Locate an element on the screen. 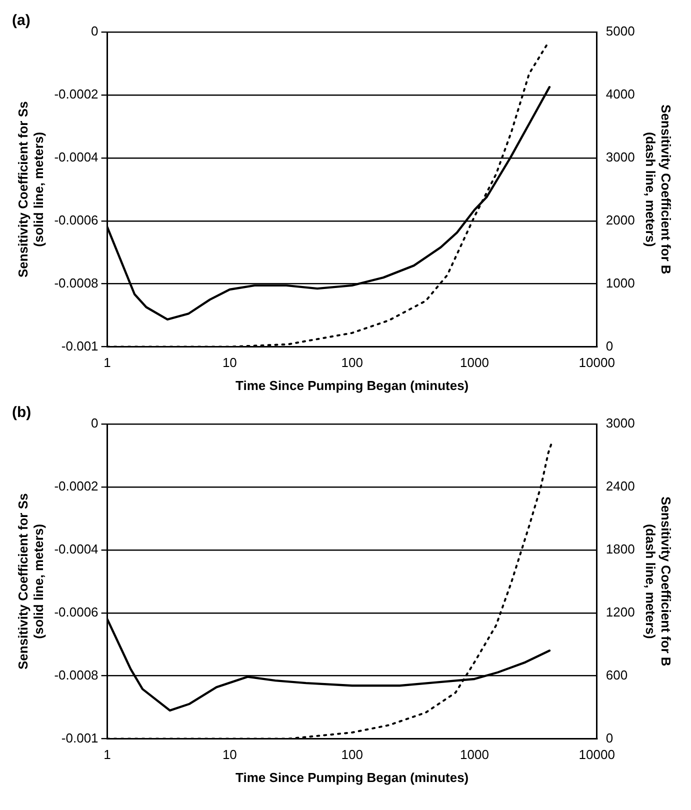  y2-tick-label: 1000 is located at coordinates (620, 282).